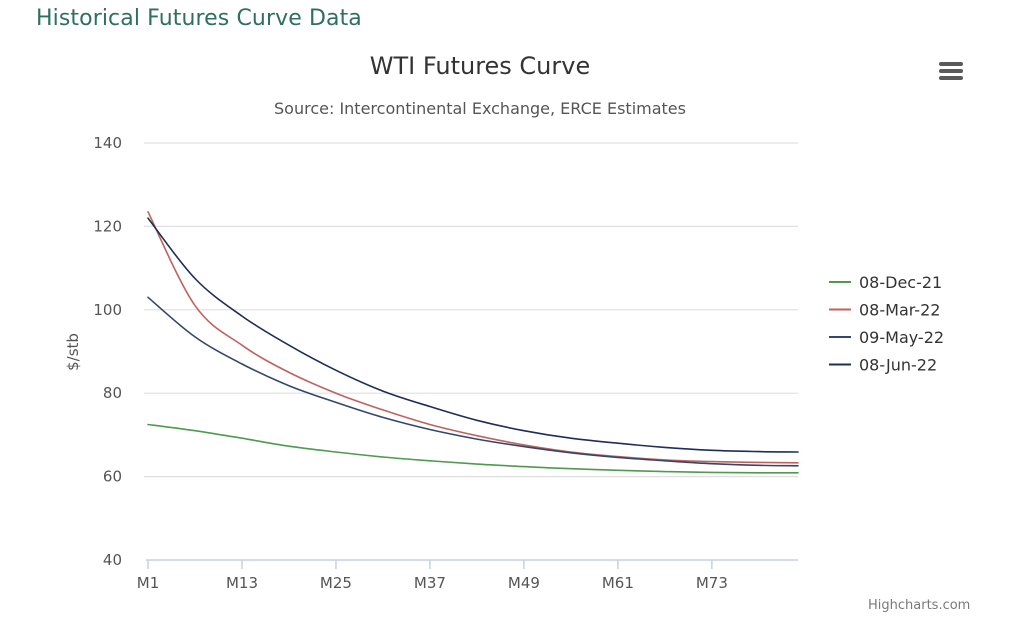 The height and width of the screenshot is (636, 1024). Describe the element at coordinates (112, 393) in the screenshot. I see `y-tick-label: 80` at that location.